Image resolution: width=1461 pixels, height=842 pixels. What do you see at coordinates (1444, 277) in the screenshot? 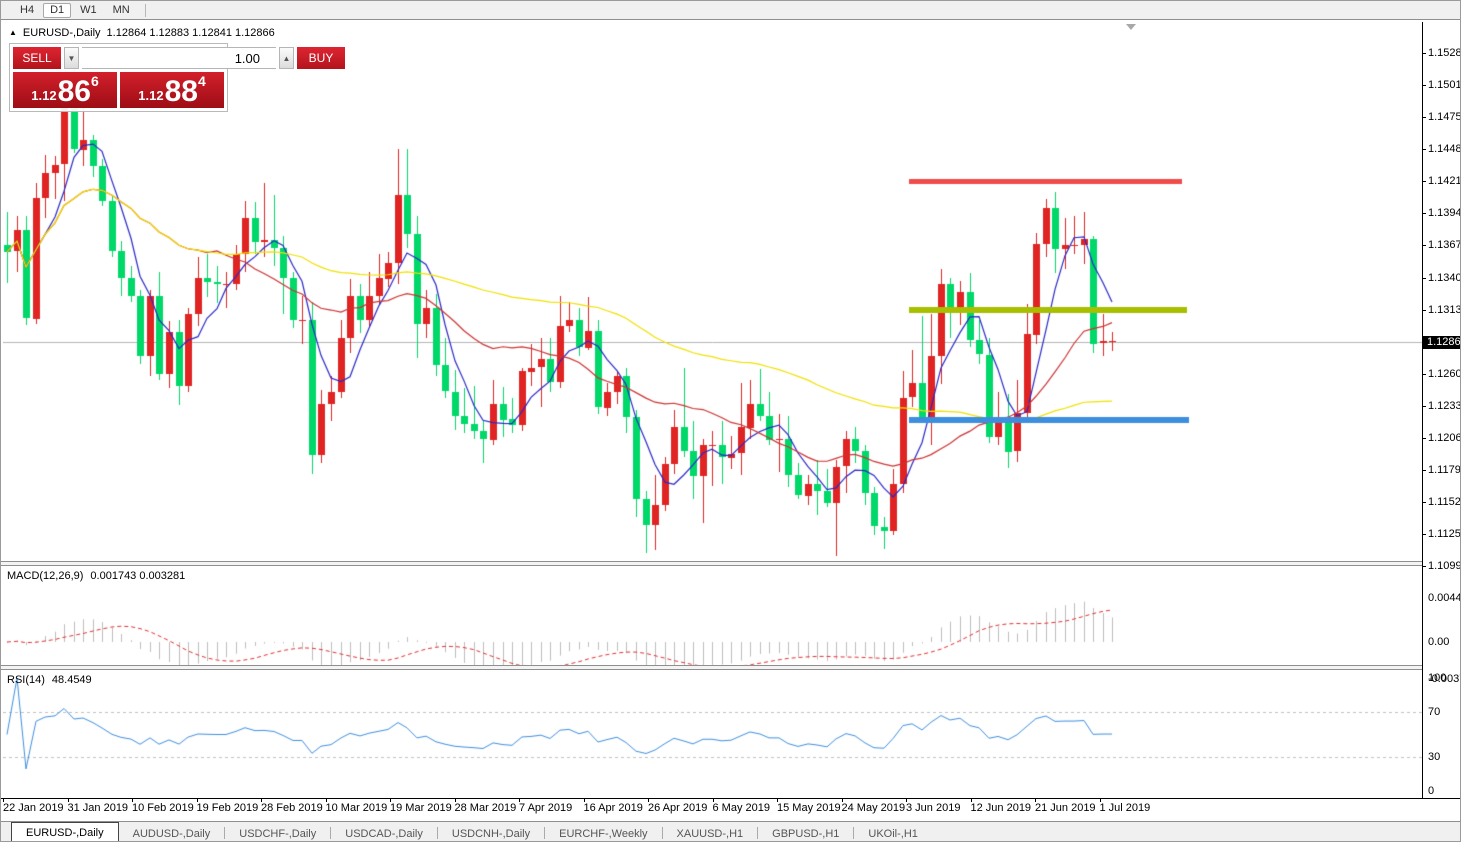
I see `price-axis-label: 1.13405` at bounding box center [1444, 277].